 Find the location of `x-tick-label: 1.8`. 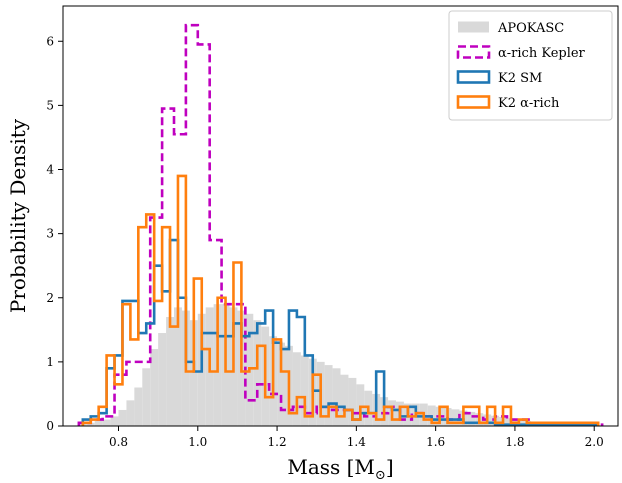

x-tick-label: 1.8 is located at coordinates (514, 442).